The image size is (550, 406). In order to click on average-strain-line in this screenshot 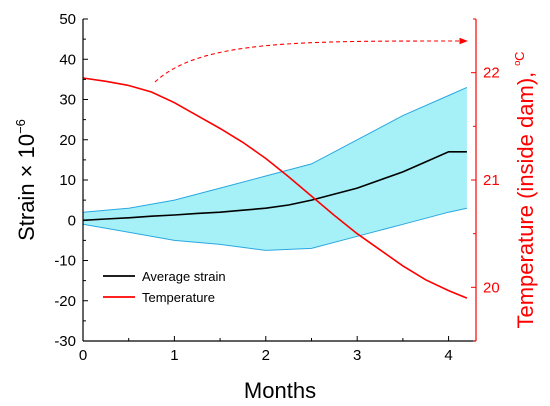, I will do `click(274, 186)`.